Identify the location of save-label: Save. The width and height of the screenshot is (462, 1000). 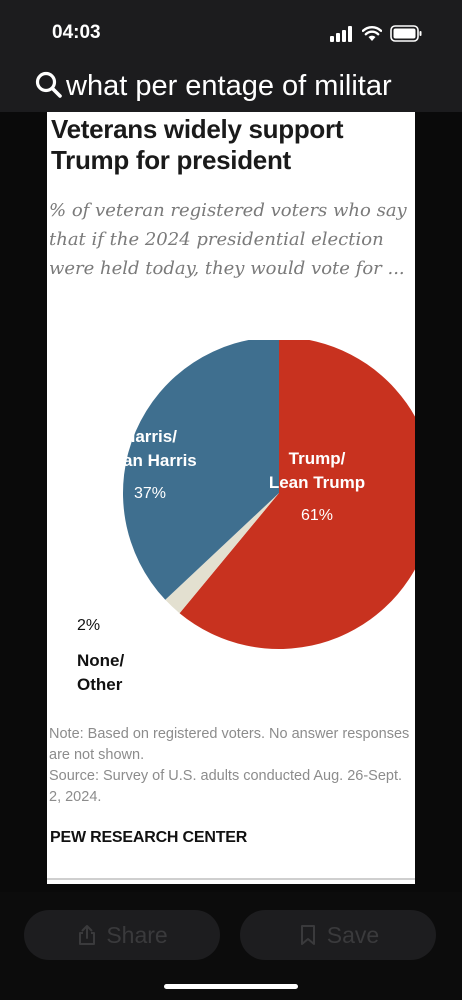
(353, 934).